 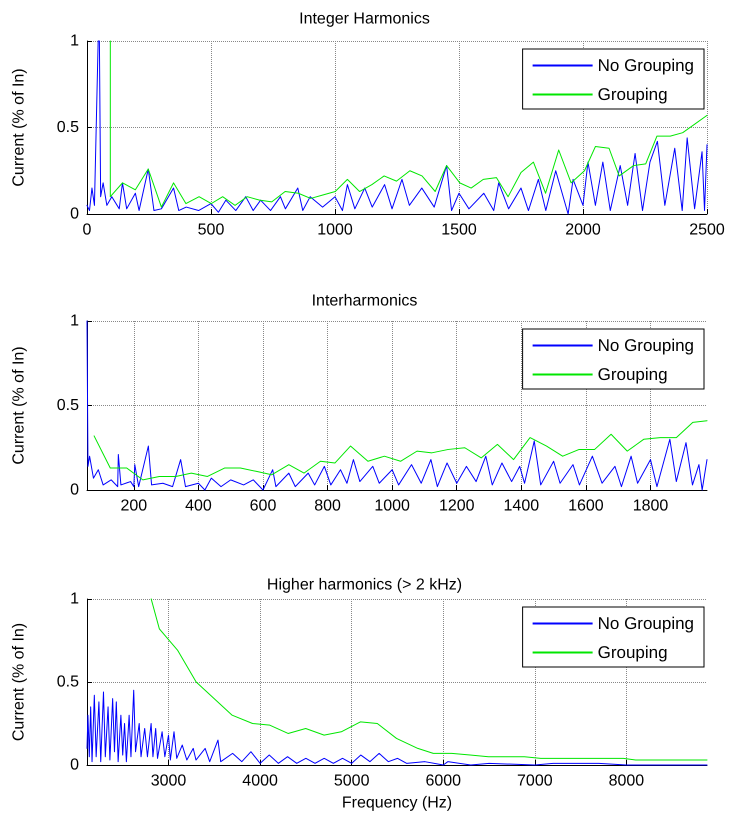 What do you see at coordinates (364, 585) in the screenshot?
I see `chart-title: Higher harmonics (> 2 kHz)` at bounding box center [364, 585].